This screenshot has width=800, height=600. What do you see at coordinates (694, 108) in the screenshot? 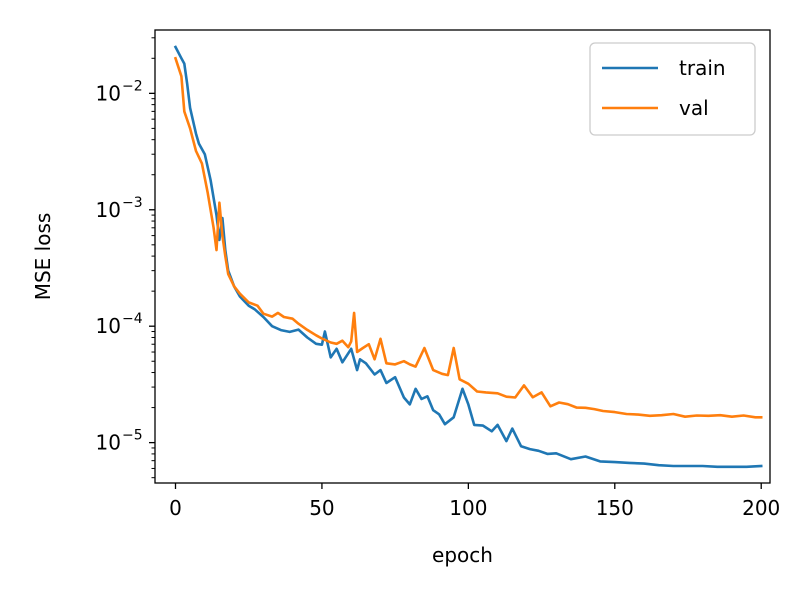
I see `legend-label-val: val` at bounding box center [694, 108].